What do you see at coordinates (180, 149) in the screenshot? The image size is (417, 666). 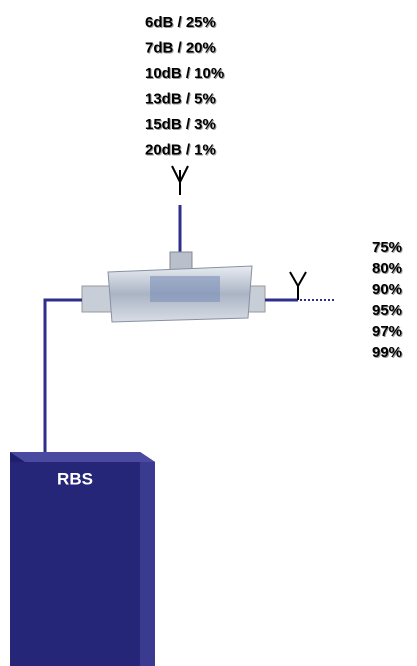 I see `coupler-output-label: 20dB / 1%` at bounding box center [180, 149].